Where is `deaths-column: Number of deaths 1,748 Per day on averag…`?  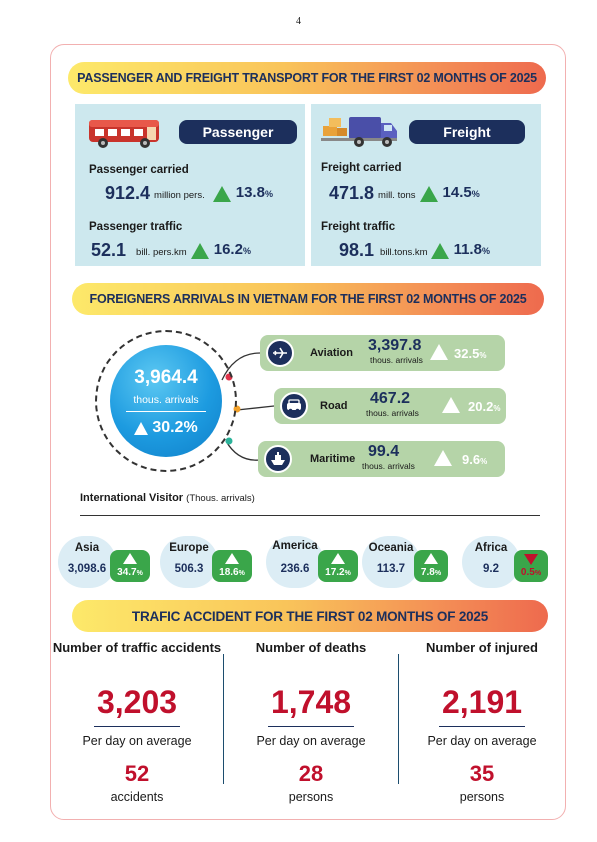 deaths-column: Number of deaths 1,748 Per day on averag… is located at coordinates (311, 722).